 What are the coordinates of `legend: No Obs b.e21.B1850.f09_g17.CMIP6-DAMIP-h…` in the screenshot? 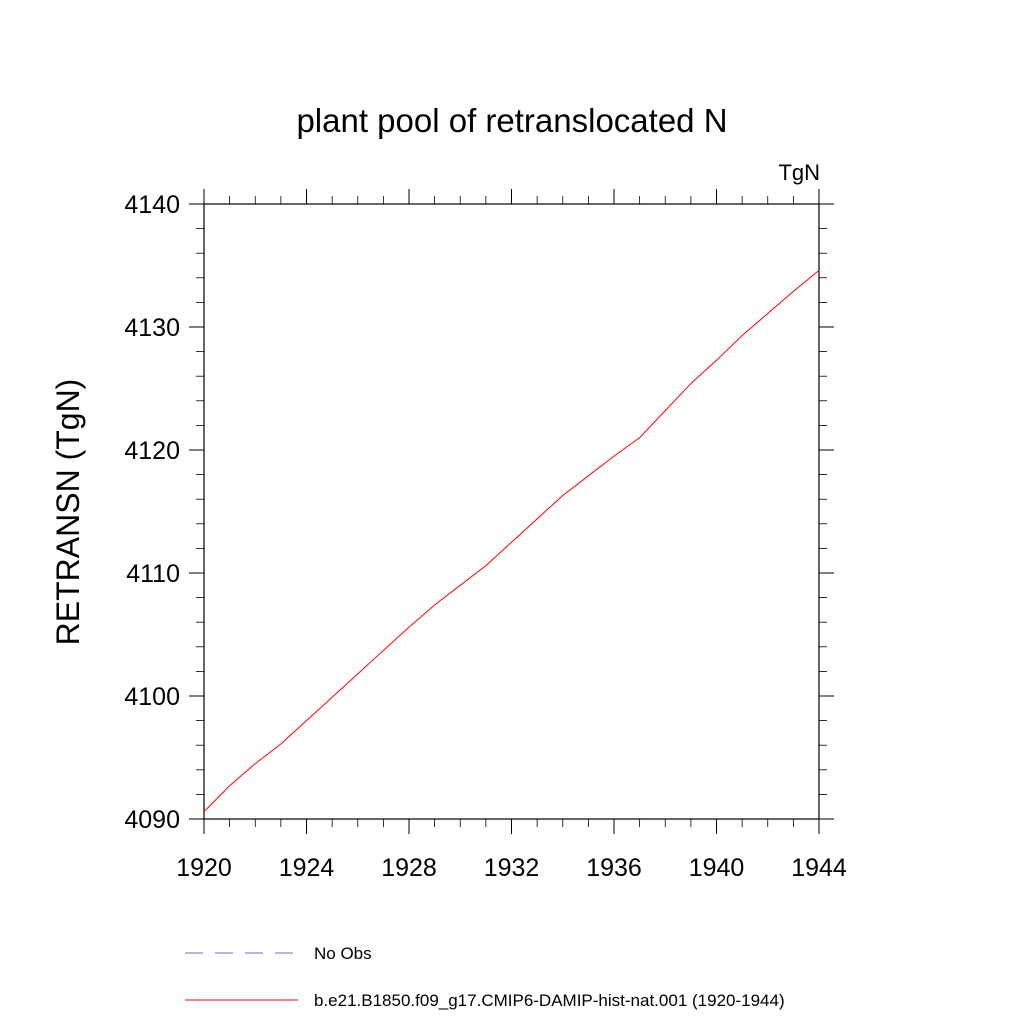 It's located at (485, 977).